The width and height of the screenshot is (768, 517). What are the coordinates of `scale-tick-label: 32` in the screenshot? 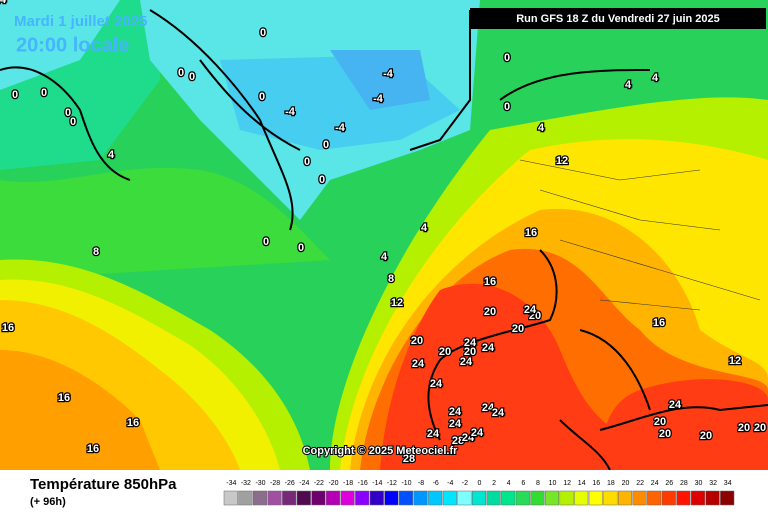 It's located at (713, 483).